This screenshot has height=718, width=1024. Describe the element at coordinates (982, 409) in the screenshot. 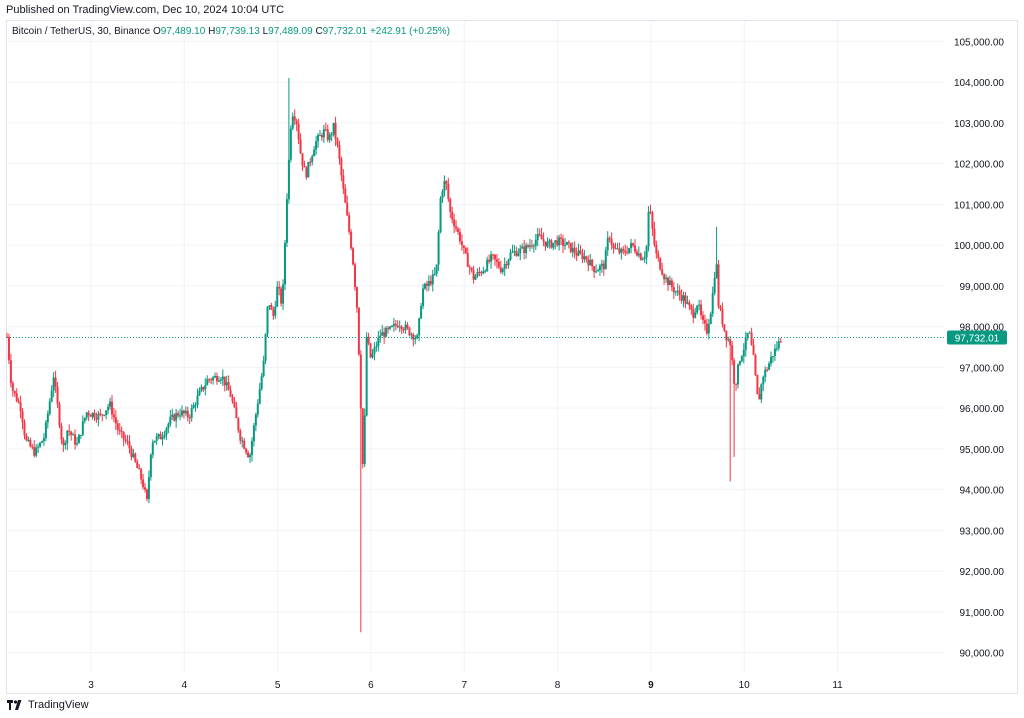

I see `y-tick-label: 96,000.00` at that location.